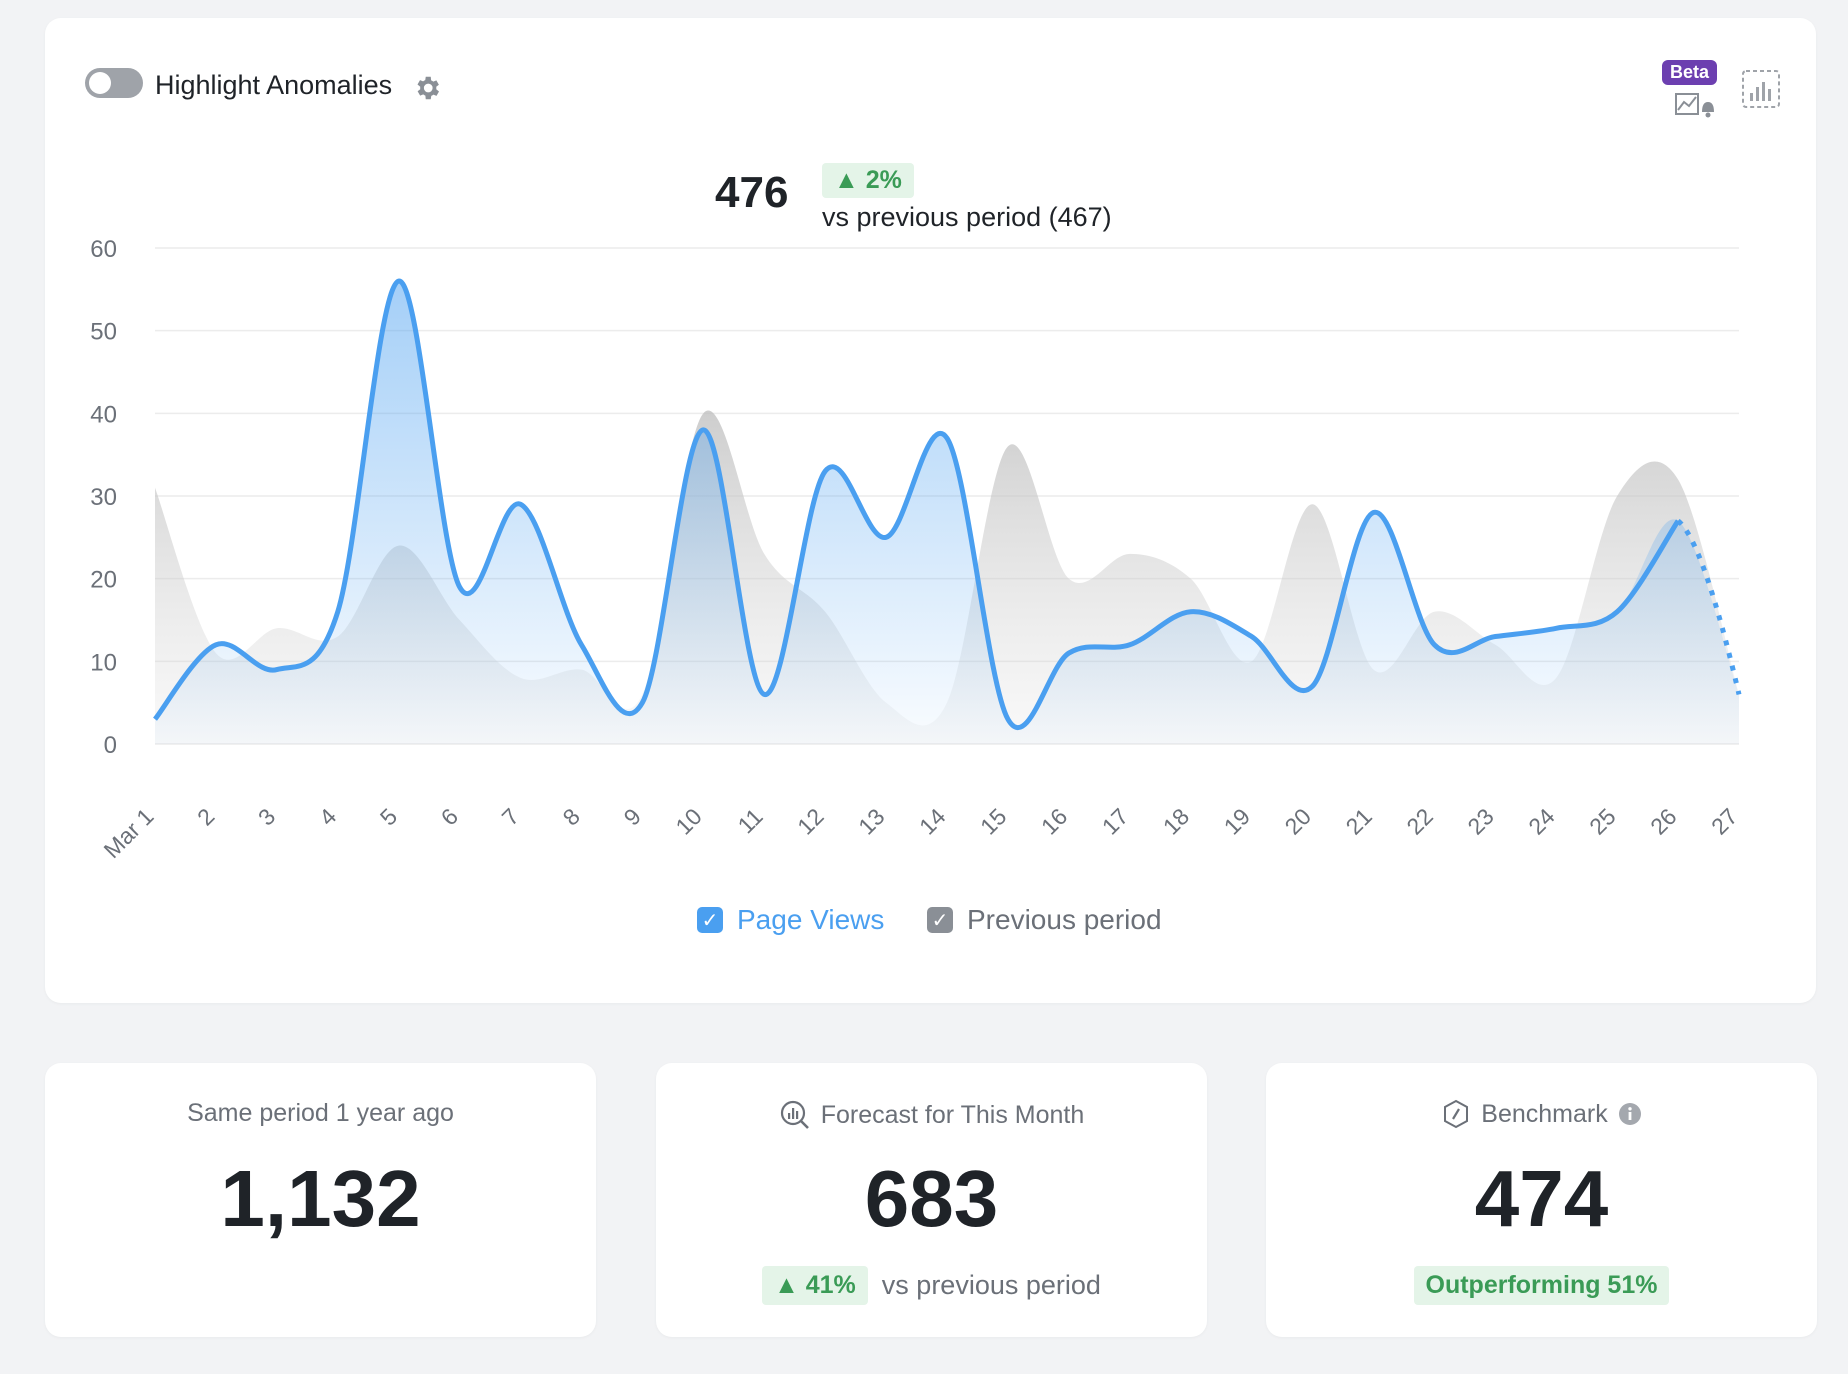  I want to click on forecast-change-badge: ▲ 41%, so click(815, 1285).